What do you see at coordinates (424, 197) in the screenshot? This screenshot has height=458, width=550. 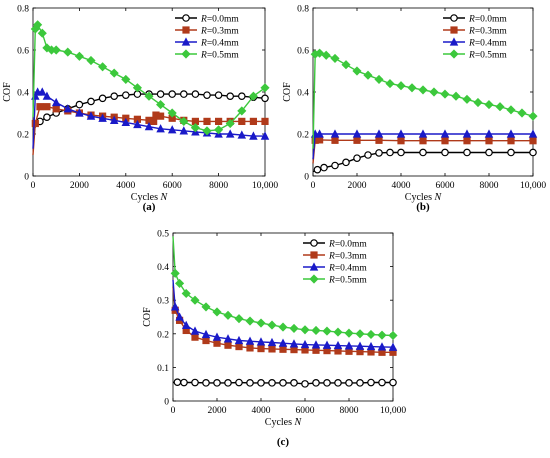 I see `chart-b-xlabel: Cycles N` at bounding box center [424, 197].